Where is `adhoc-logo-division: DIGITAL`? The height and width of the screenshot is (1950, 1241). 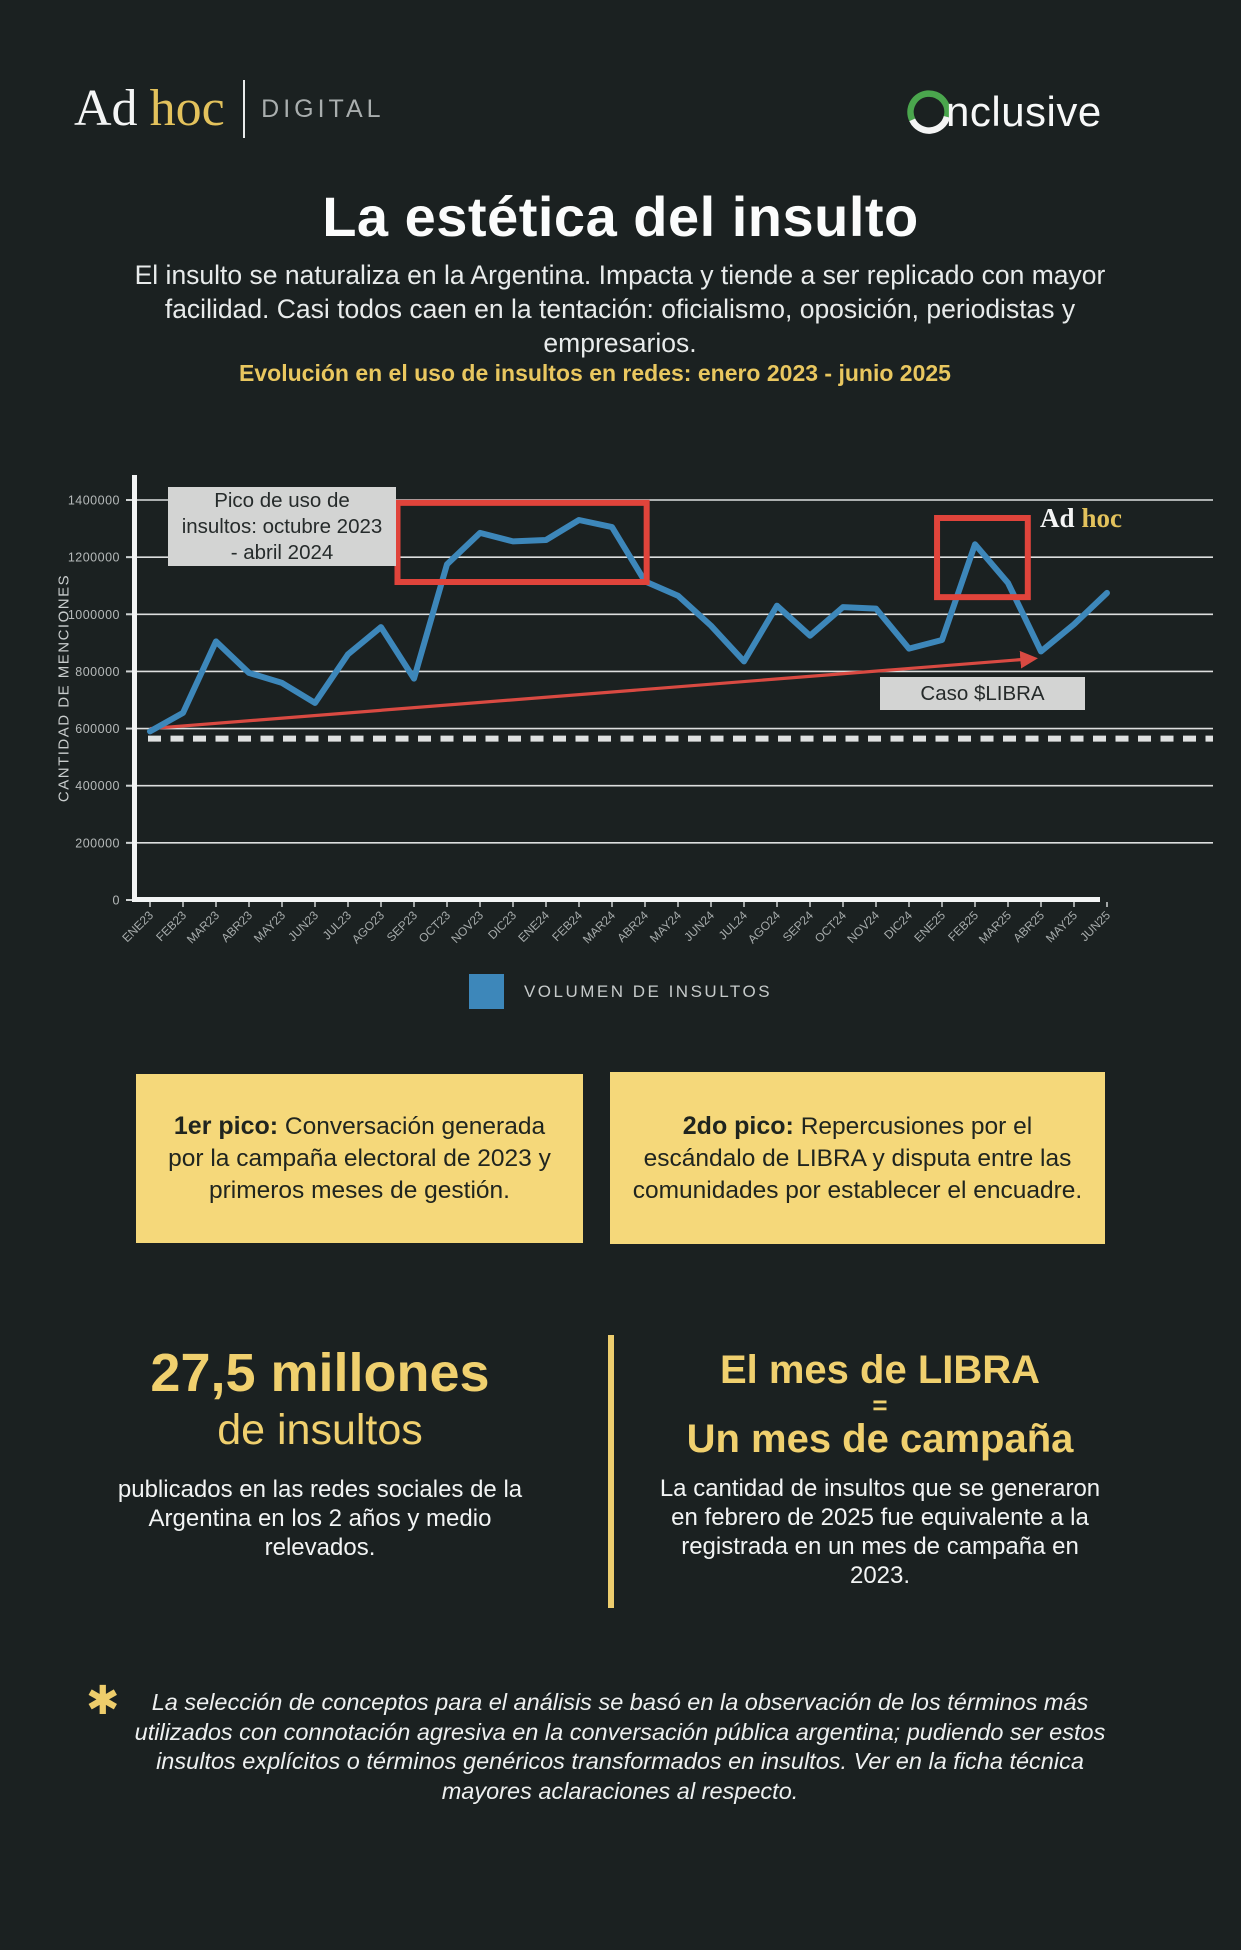
adhoc-logo-division: DIGITAL is located at coordinates (323, 108).